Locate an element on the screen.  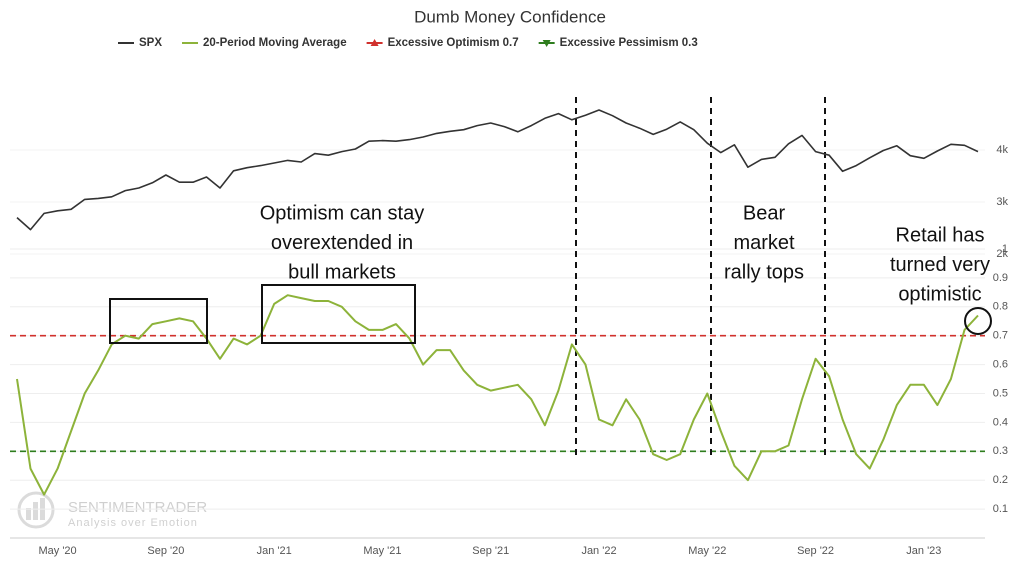
annotation: Bear is located at coordinates (764, 213).